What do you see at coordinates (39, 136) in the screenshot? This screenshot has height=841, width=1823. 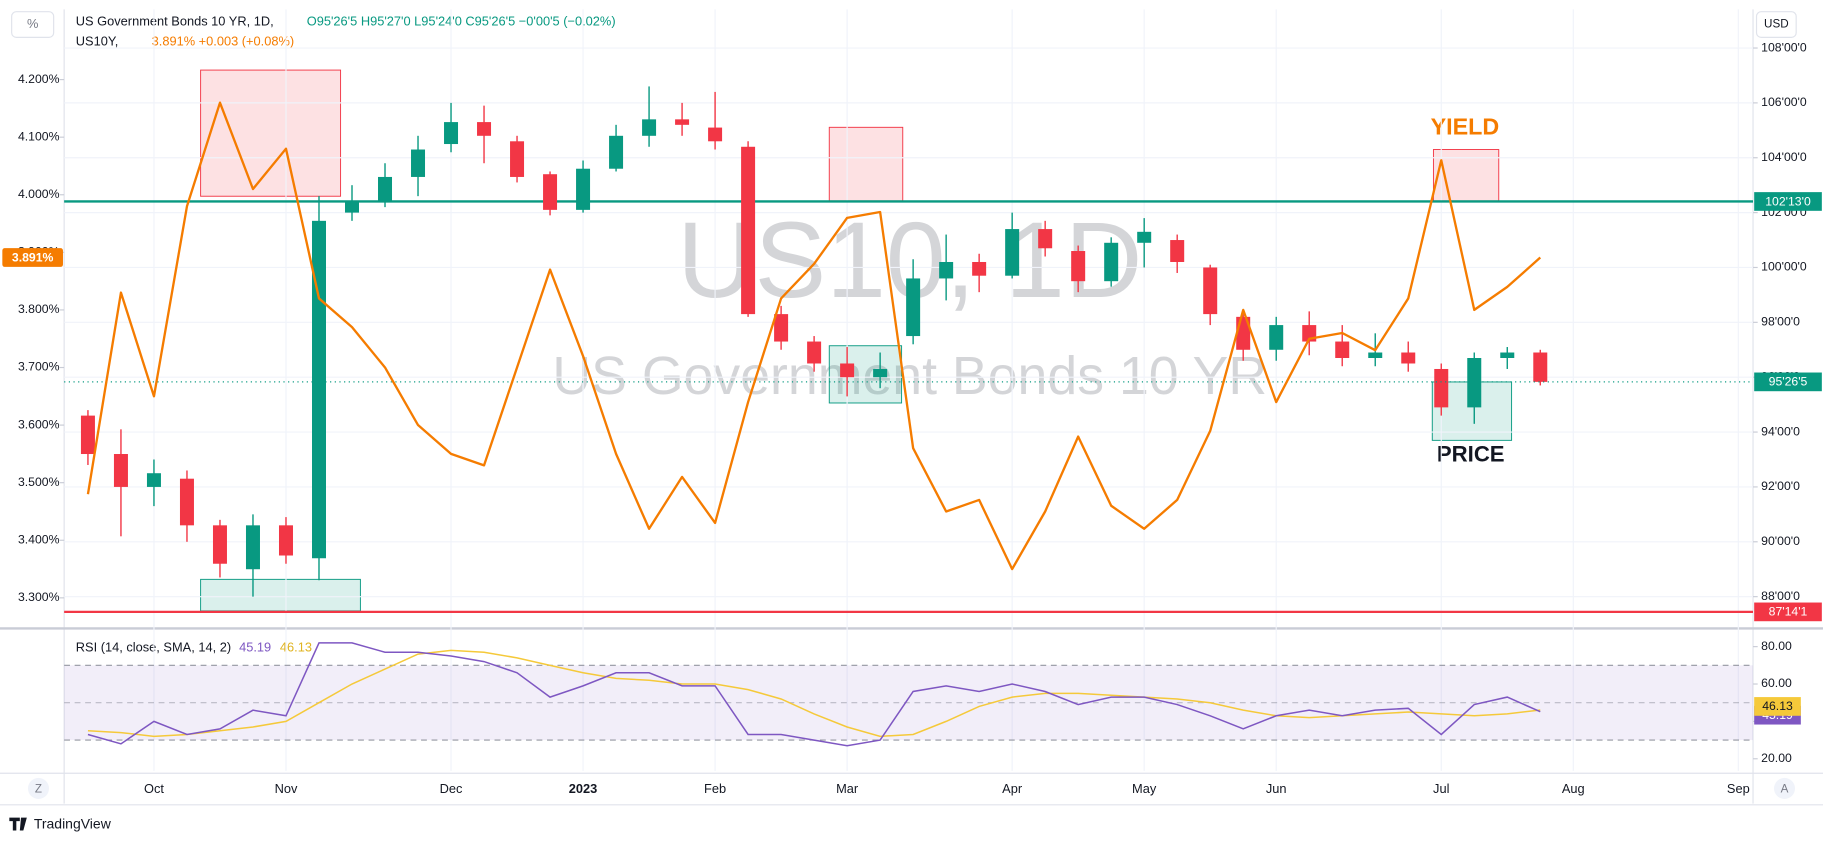 I see `yield-tick-label: 4.100%` at bounding box center [39, 136].